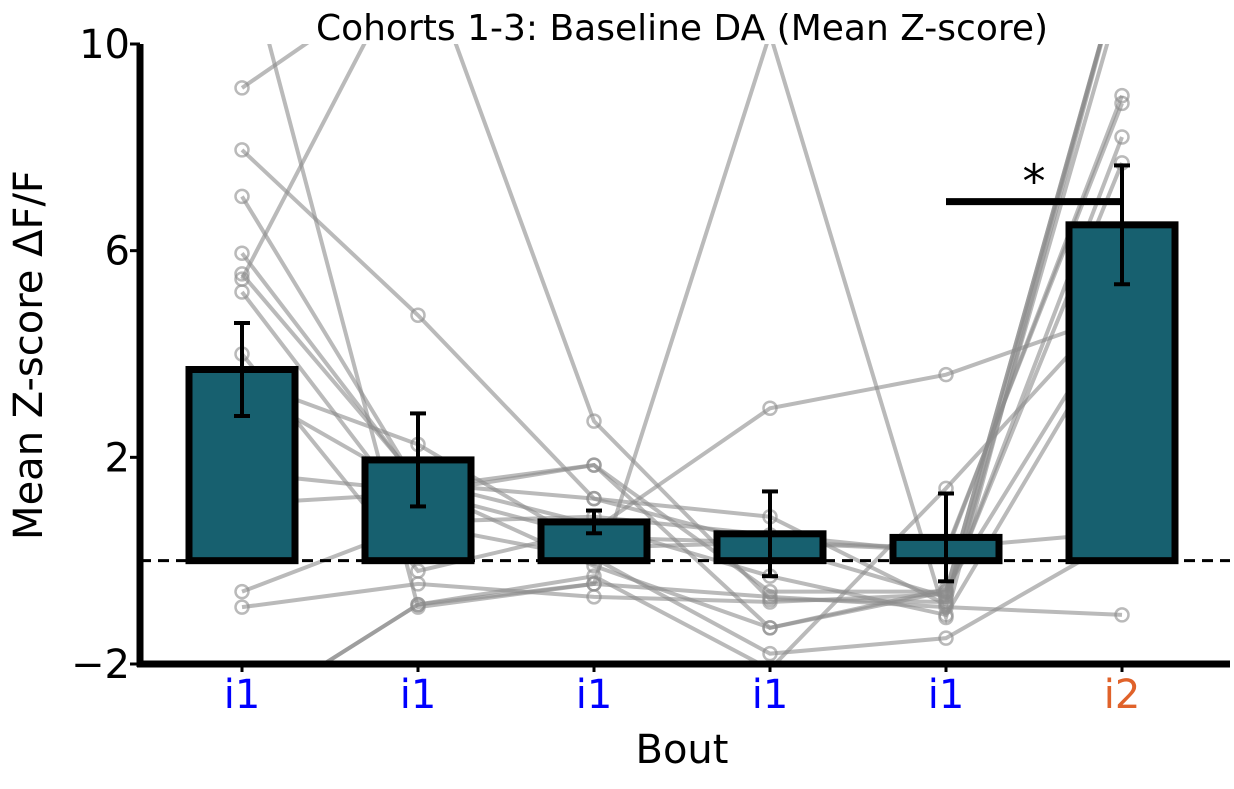 This screenshot has width=1234, height=789. Describe the element at coordinates (1034, 182) in the screenshot. I see `significance-marker: *` at that location.